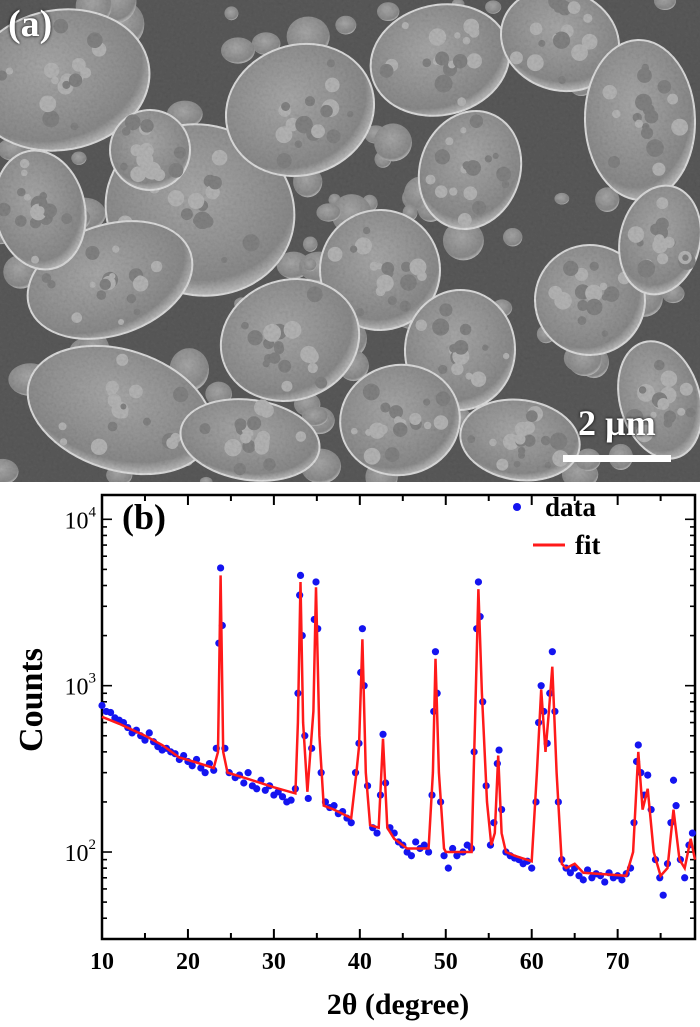  I want to click on x-tick-label: 50, so click(446, 962).